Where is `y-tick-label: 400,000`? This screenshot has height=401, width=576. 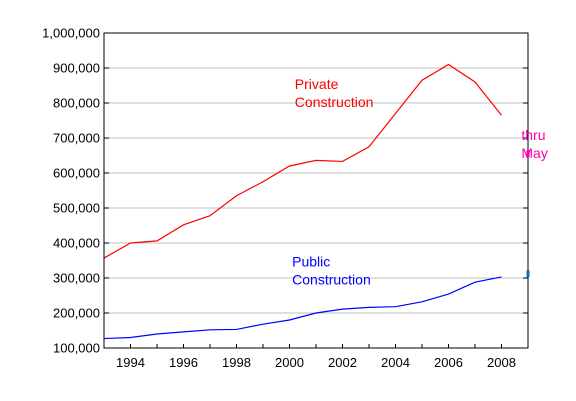
y-tick-label: 400,000 is located at coordinates (76, 243).